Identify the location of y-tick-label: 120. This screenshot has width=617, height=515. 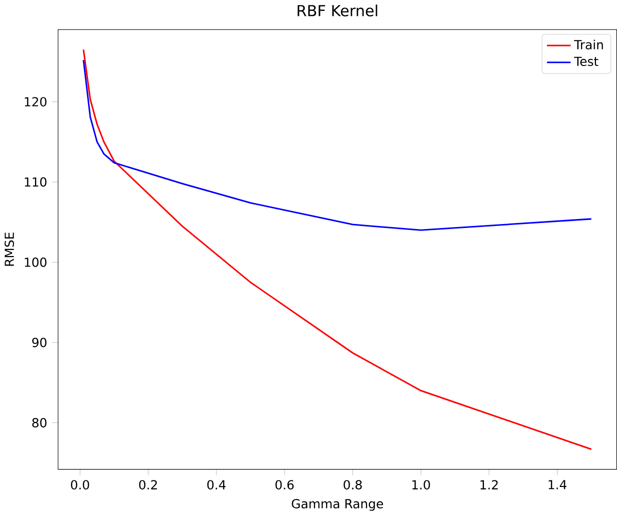
(35, 101).